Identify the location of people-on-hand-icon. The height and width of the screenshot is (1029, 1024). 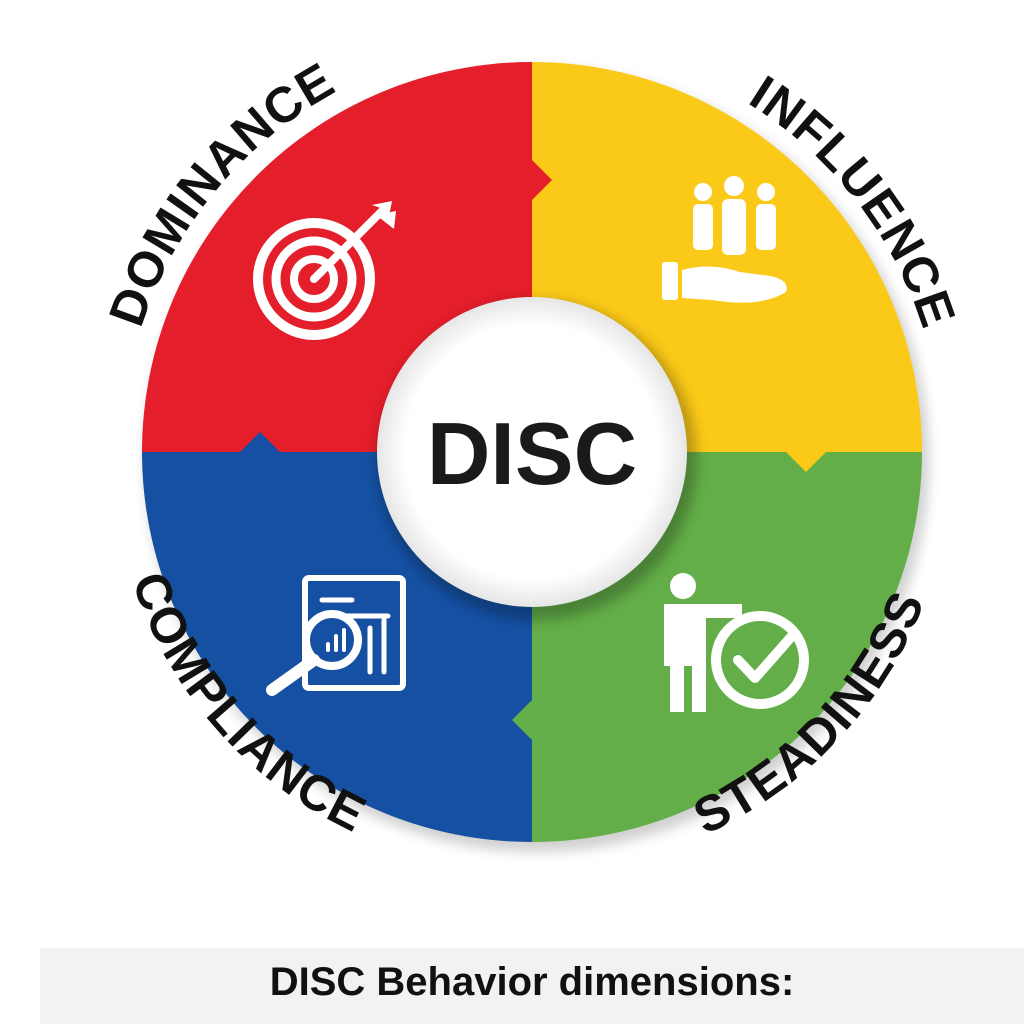
(724, 239).